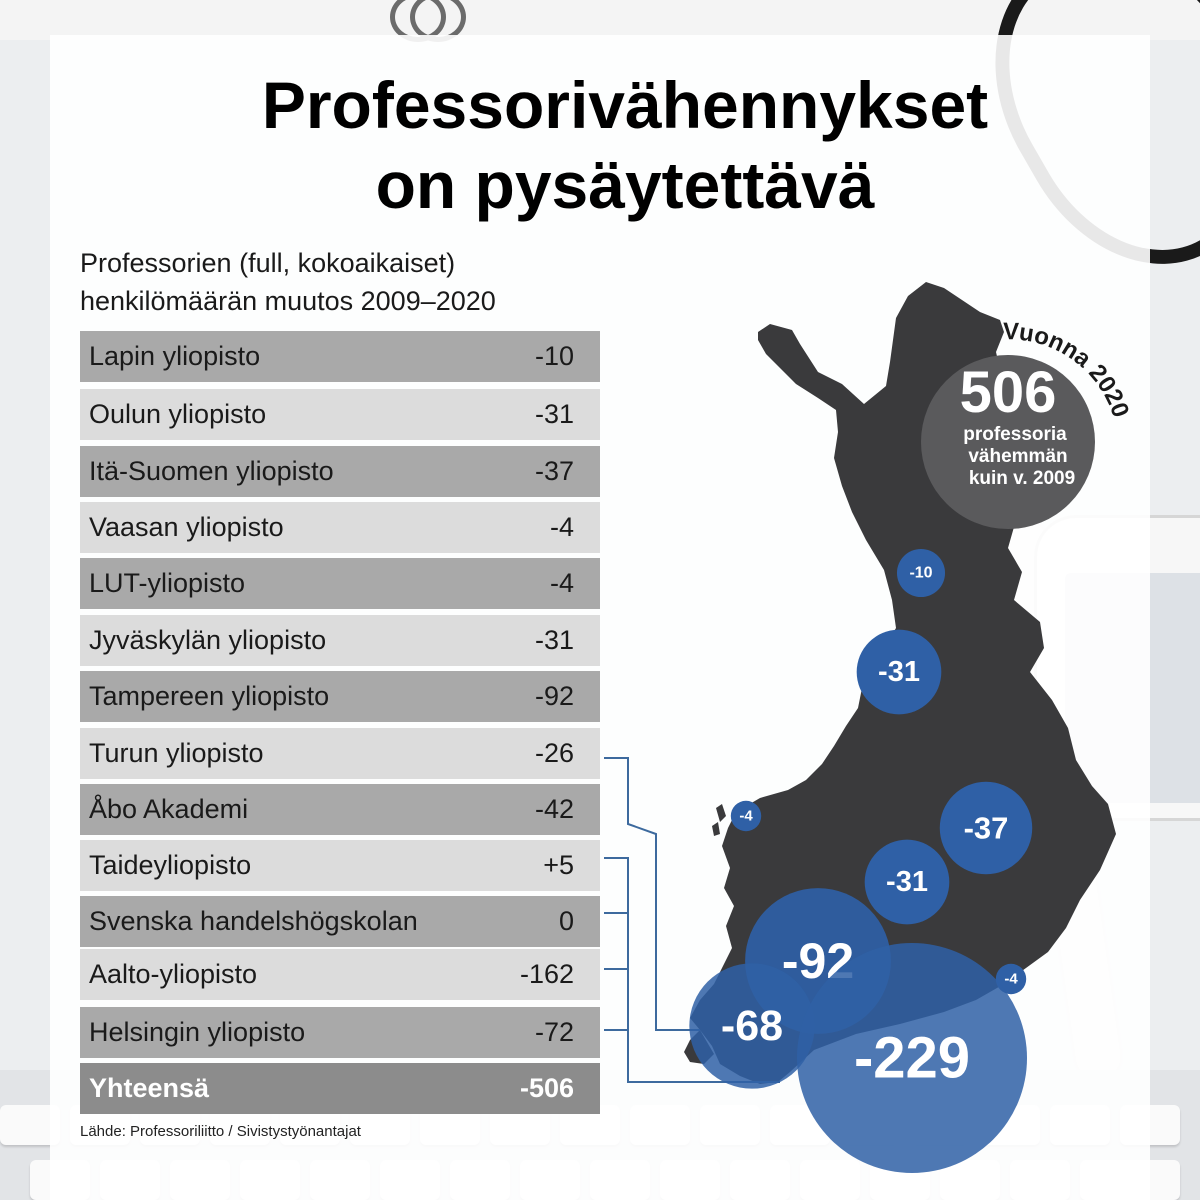 The height and width of the screenshot is (1200, 1200). I want to click on university-name: Jyväskylän yliopisto, so click(208, 640).